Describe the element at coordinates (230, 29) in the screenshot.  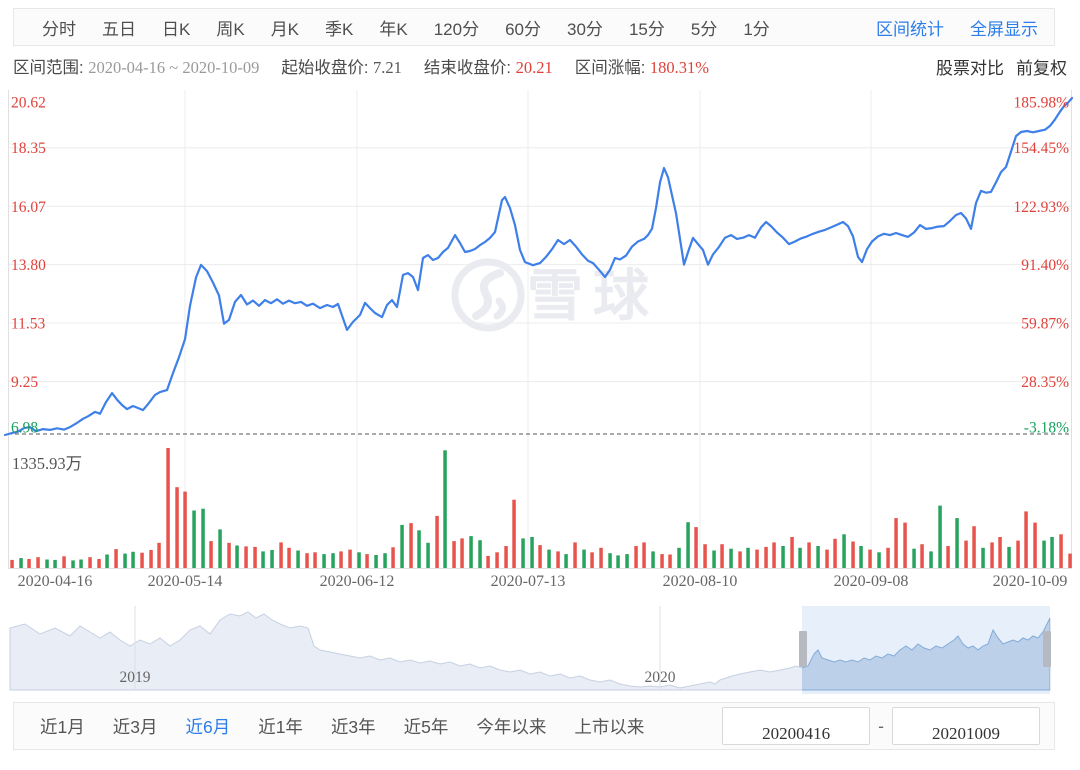
I see `period-tab-3: 周K` at that location.